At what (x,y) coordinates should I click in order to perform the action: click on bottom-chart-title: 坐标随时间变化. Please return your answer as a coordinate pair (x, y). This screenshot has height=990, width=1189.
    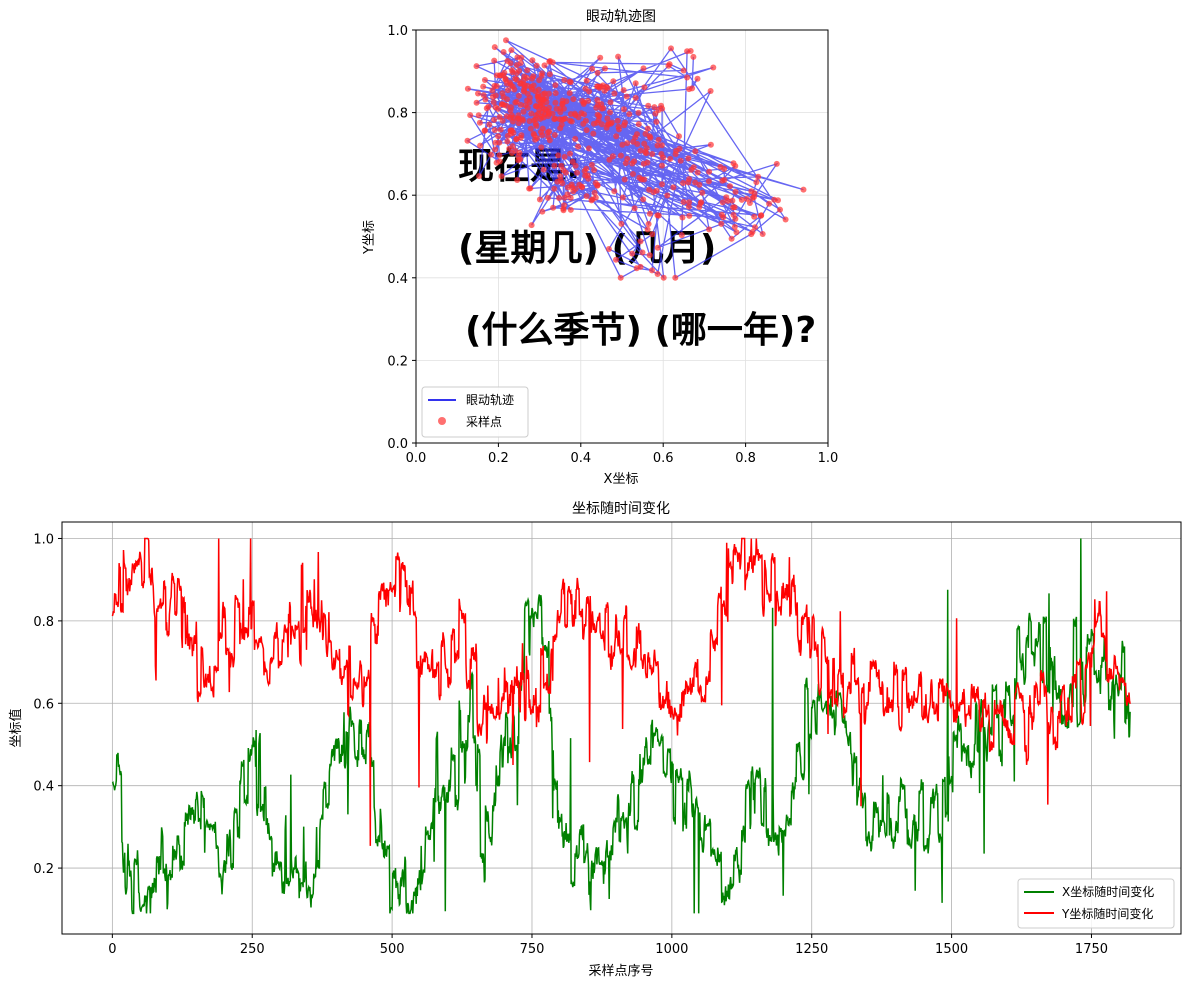
    Looking at the image, I should click on (621, 509).